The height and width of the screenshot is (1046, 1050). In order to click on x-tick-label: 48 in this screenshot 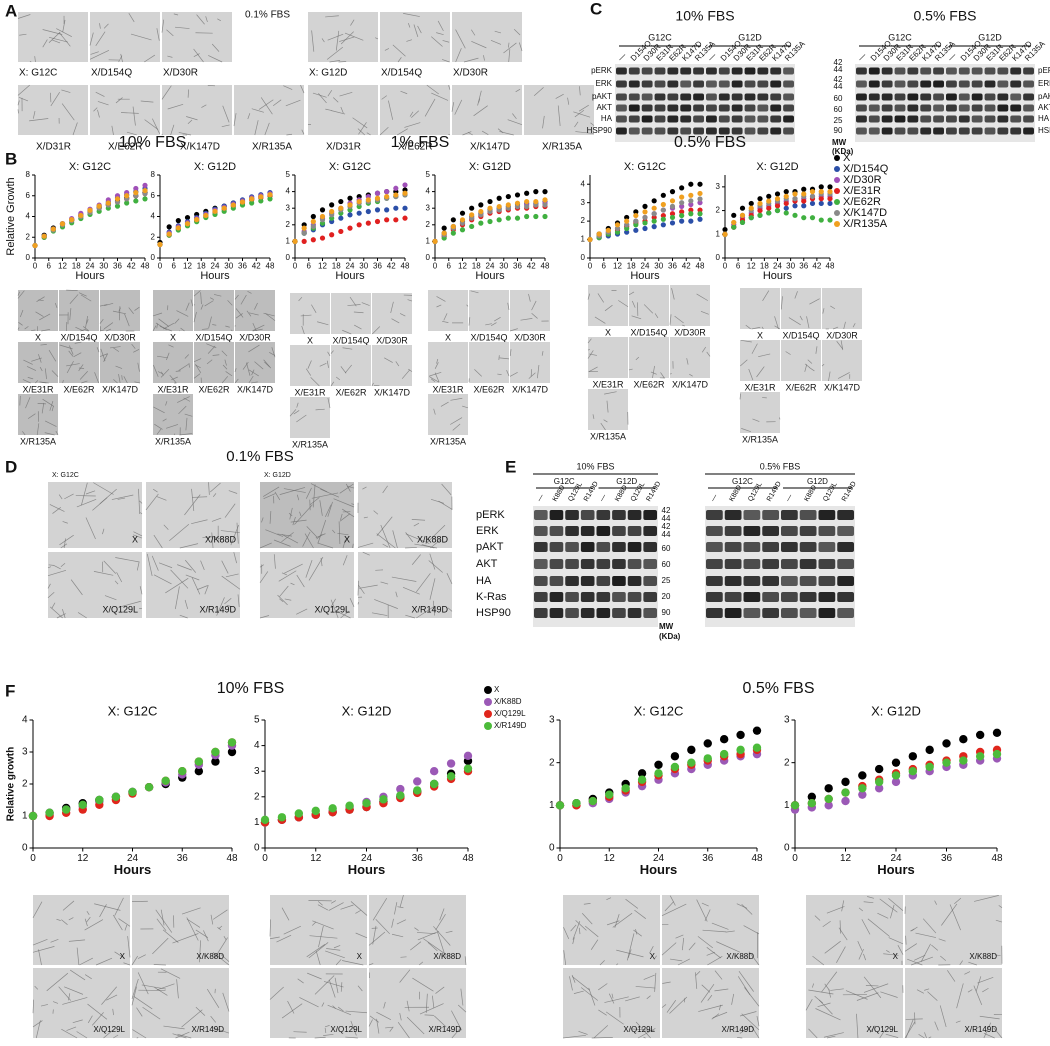, I will do `click(830, 266)`.